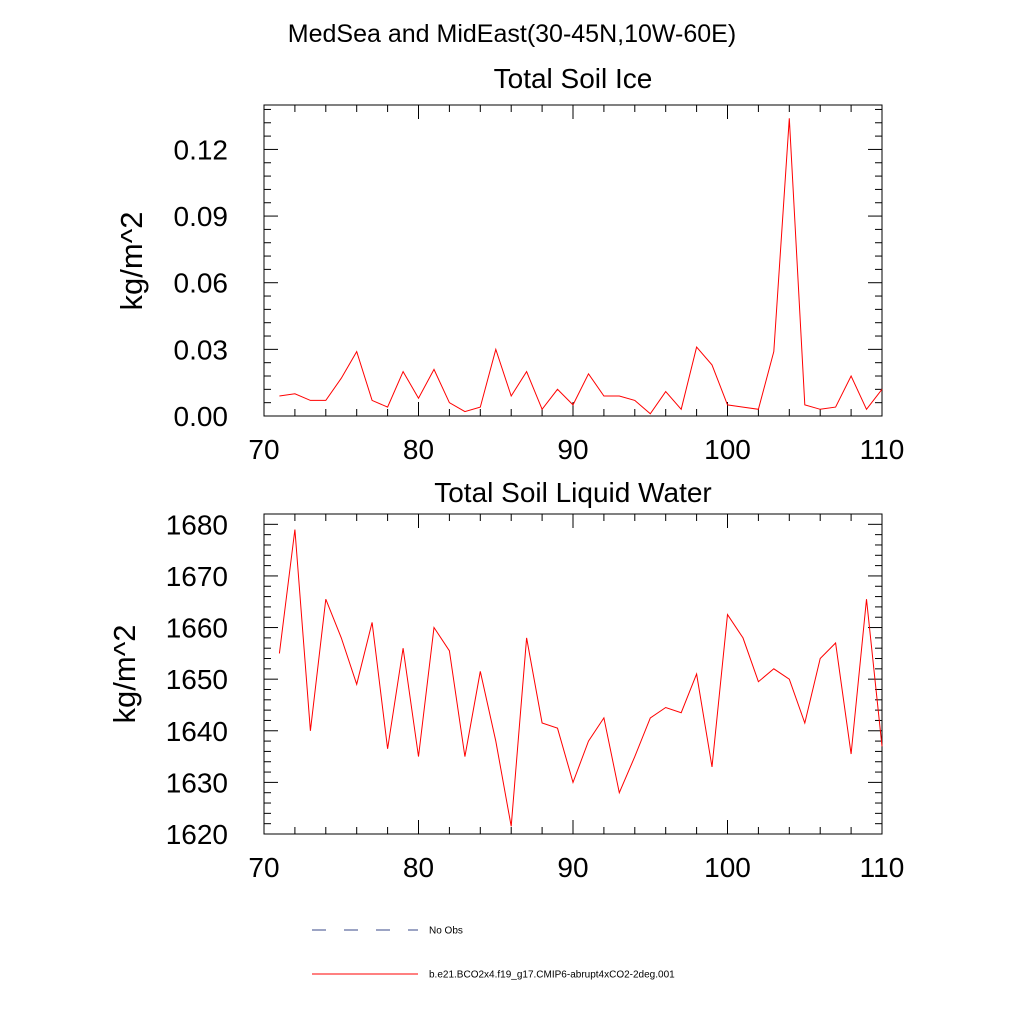 The width and height of the screenshot is (1024, 1024). Describe the element at coordinates (201, 149) in the screenshot. I see `y-tick-label: 0.12` at that location.